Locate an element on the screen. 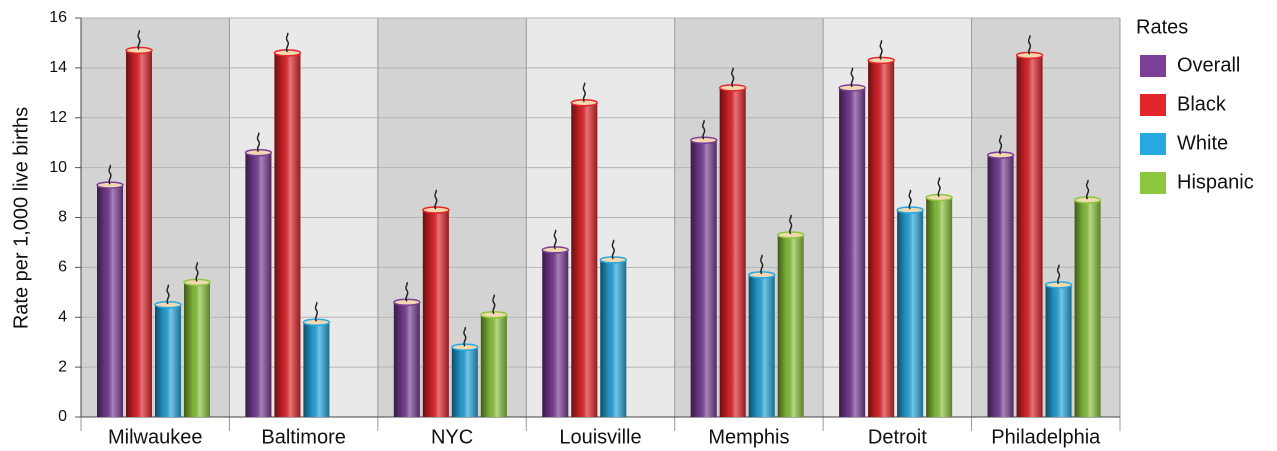 Image resolution: width=1277 pixels, height=451 pixels. legend-label: Black is located at coordinates (1202, 104).